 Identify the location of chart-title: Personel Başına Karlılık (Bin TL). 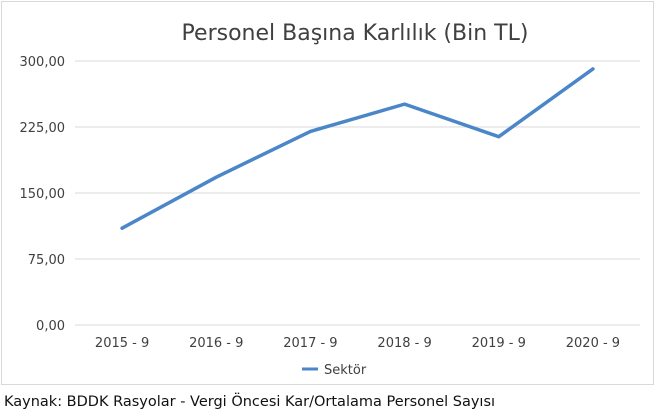
(355, 33).